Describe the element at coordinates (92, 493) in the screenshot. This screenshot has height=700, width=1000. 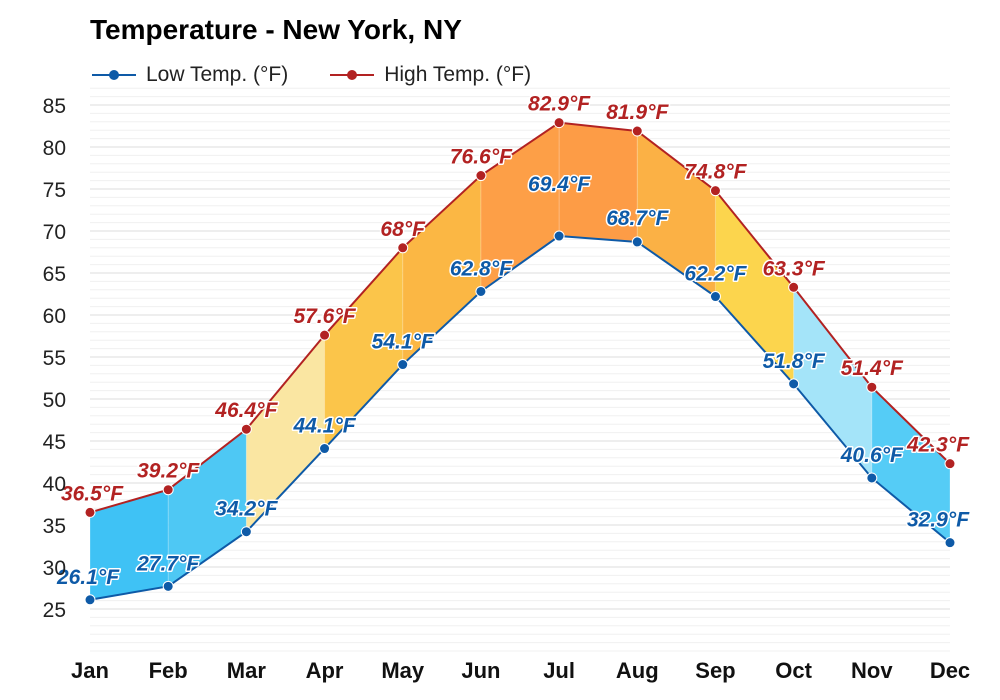
I see `high-temp-label: 36.5°F` at that location.